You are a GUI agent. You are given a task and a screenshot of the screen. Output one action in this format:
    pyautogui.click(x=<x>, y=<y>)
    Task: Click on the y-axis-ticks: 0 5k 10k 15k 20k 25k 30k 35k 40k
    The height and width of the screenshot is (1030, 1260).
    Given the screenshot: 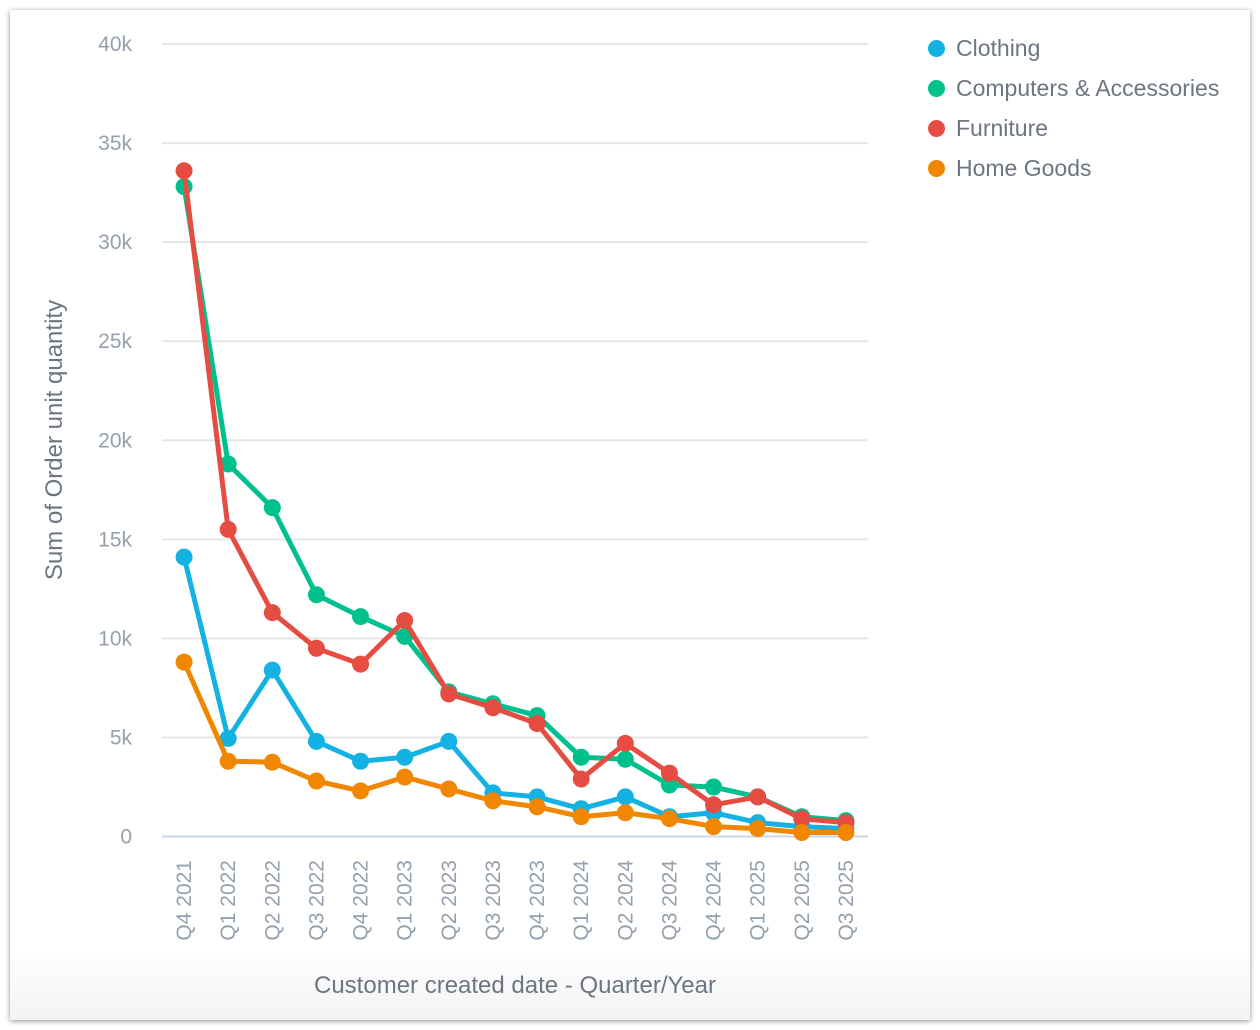 What is the action you would take?
    pyautogui.click(x=115, y=441)
    